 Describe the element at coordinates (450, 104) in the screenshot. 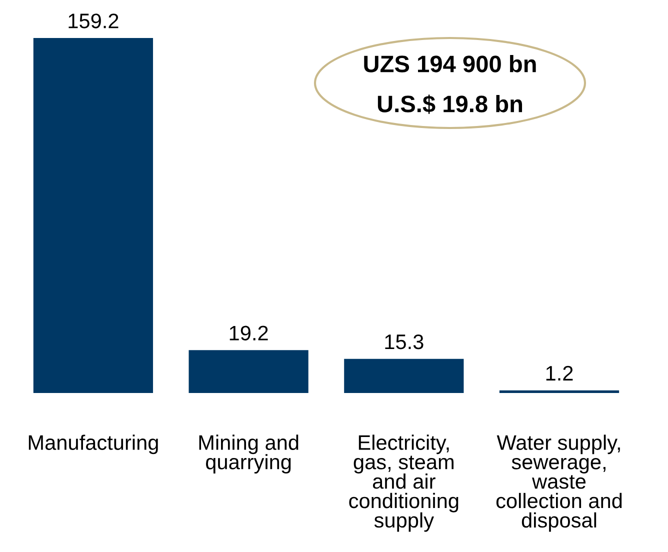

I see `annotation: U.S.$ 19.8 bn` at that location.